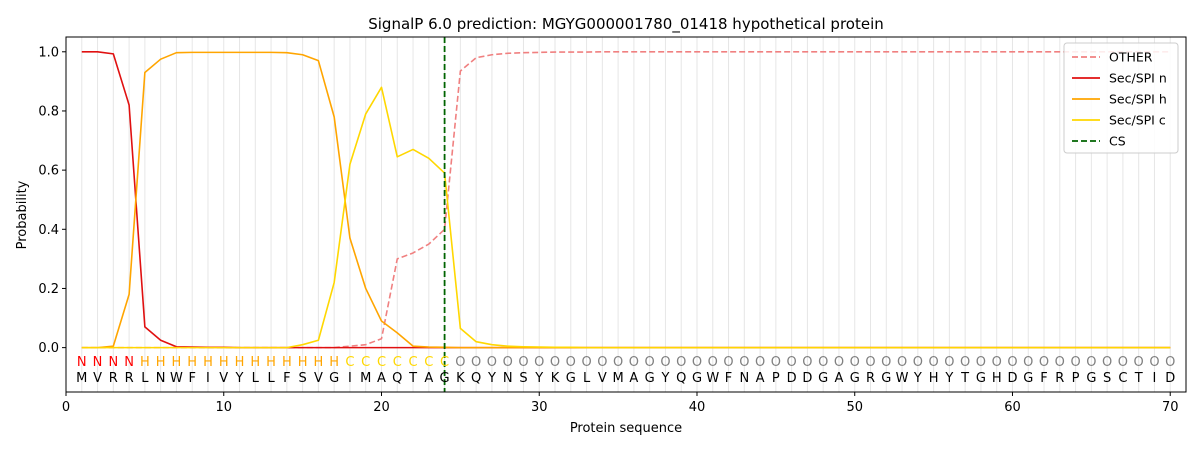 Image resolution: width=1200 pixels, height=450 pixels. Describe the element at coordinates (48, 111) in the screenshot. I see `y-tick-label: 0.8` at that location.